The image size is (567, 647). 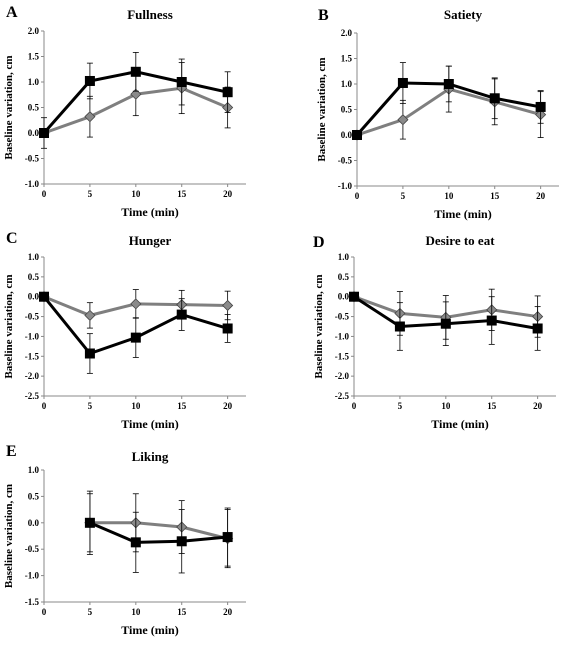 I want to click on panel-title: Fullness, so click(x=150, y=14).